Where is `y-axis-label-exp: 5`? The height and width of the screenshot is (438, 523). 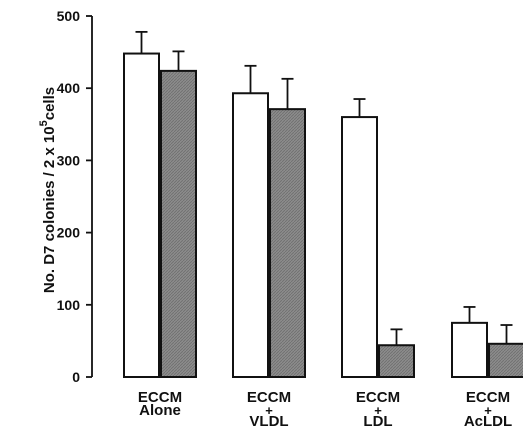
y-axis-label-exp: 5 is located at coordinates (44, 123).